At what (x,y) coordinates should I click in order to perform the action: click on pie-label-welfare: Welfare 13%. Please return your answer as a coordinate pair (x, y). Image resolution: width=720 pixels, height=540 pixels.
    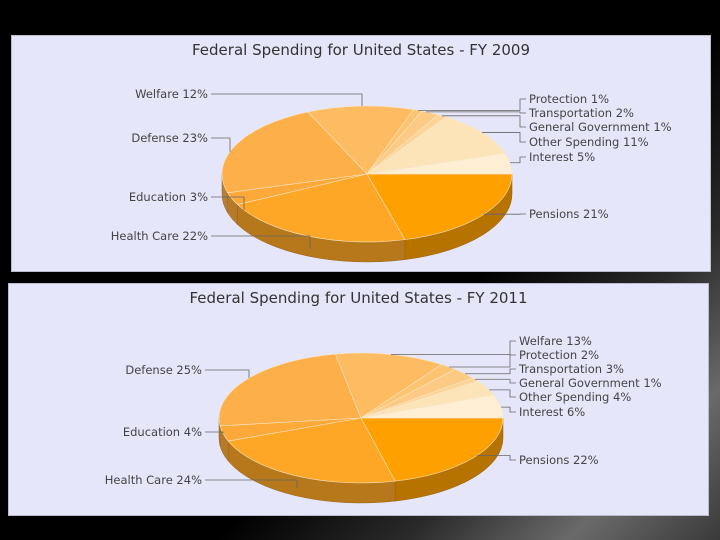
    Looking at the image, I should click on (555, 341).